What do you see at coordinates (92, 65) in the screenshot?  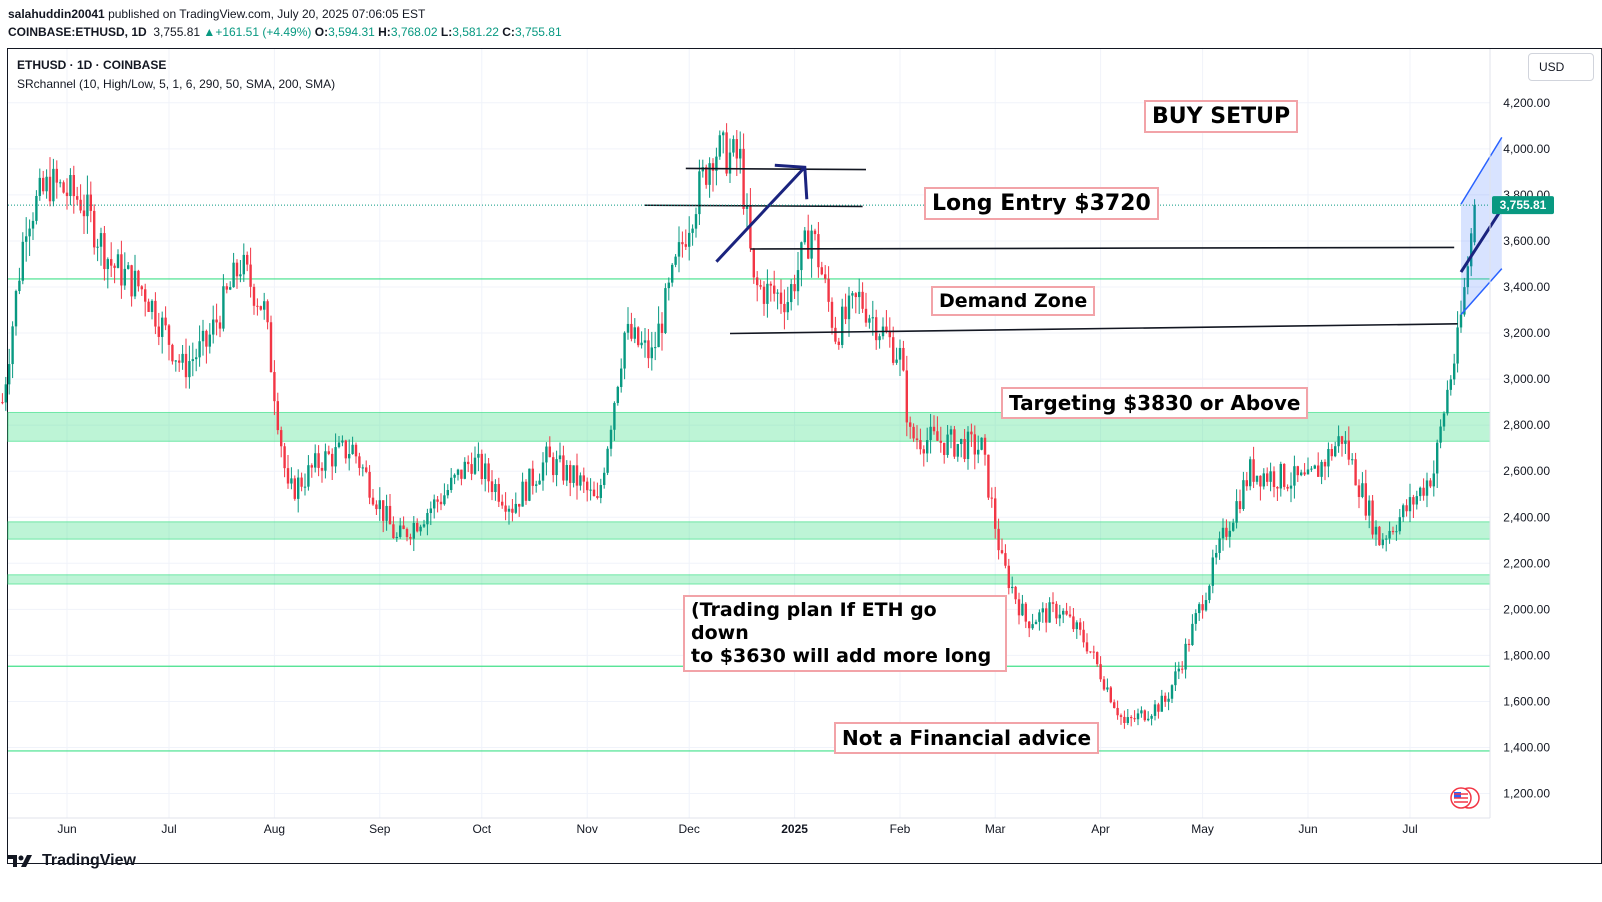 I see `chart-legend-title: ETHUSD · 1D · COINBASE` at bounding box center [92, 65].